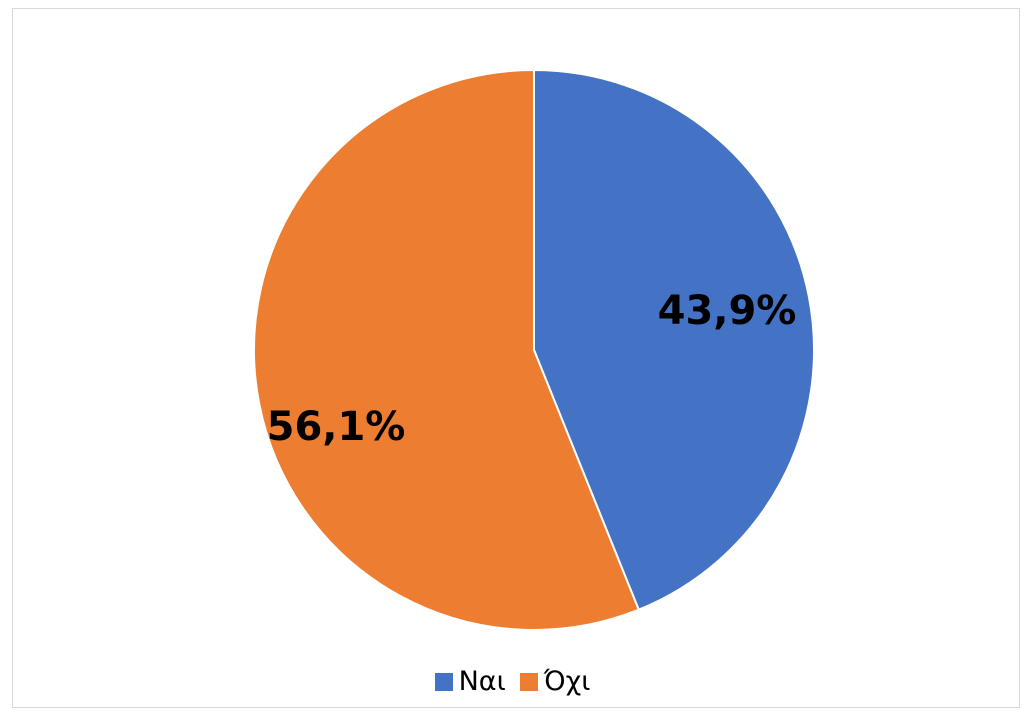  Describe the element at coordinates (528, 681) in the screenshot. I see `legend-swatch-ochi` at that location.